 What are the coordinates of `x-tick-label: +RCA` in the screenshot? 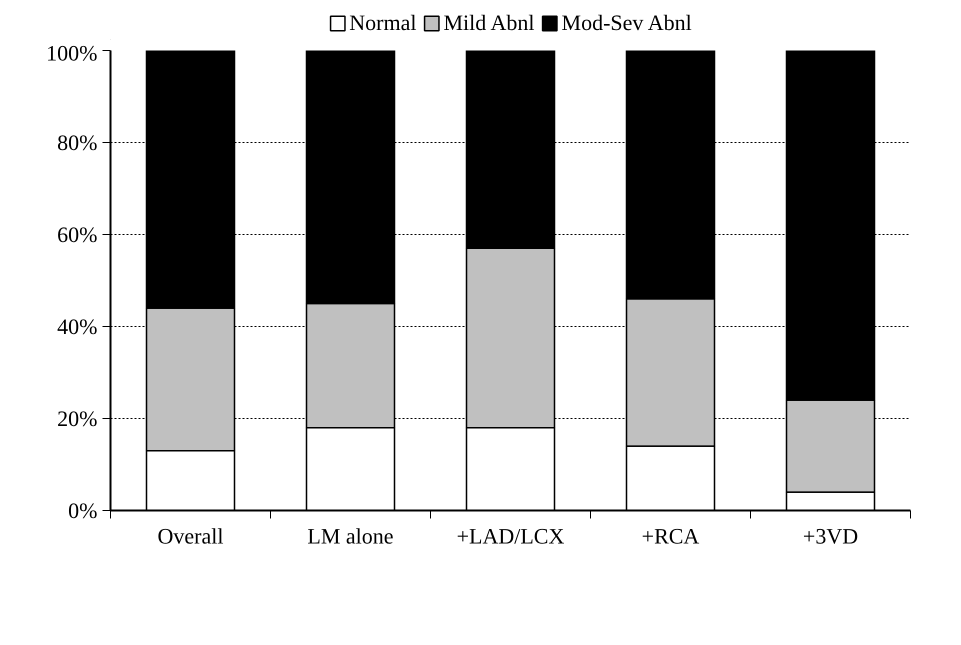 It's located at (671, 536).